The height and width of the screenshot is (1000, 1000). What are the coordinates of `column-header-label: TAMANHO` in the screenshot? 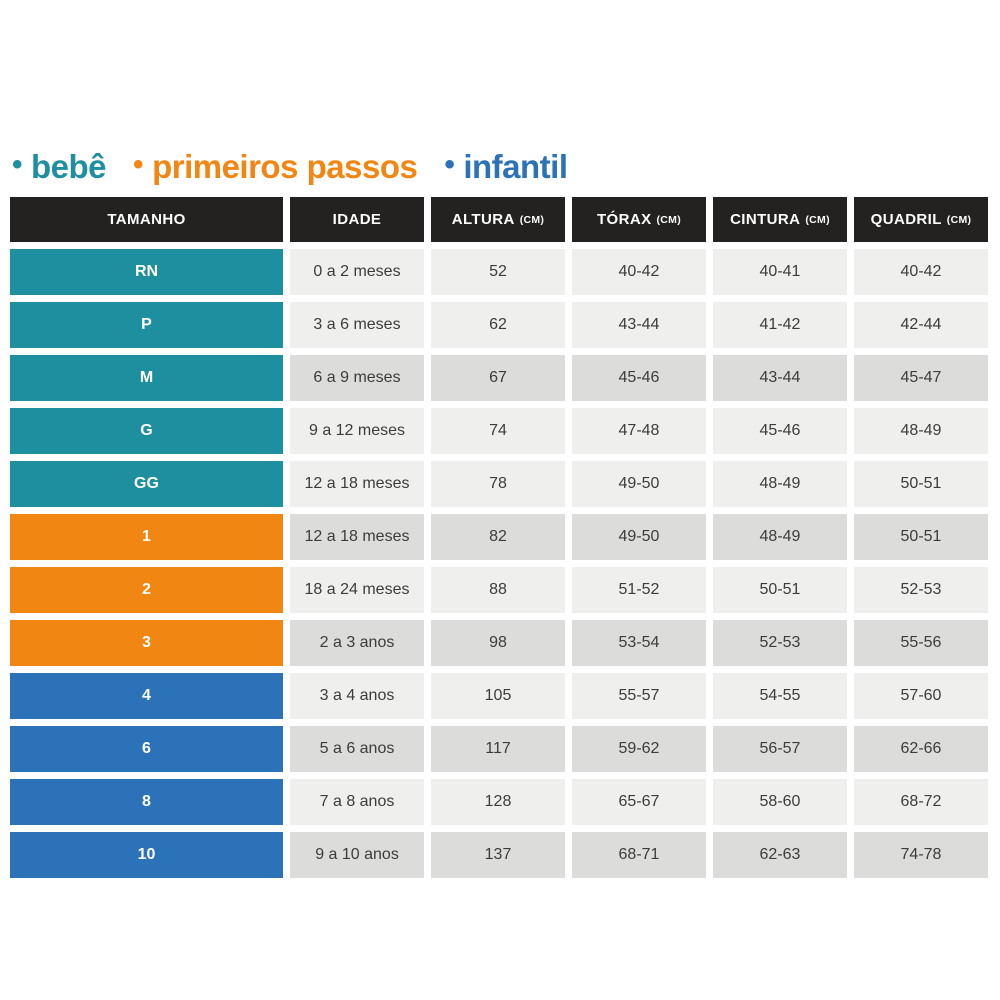 It's located at (146, 219).